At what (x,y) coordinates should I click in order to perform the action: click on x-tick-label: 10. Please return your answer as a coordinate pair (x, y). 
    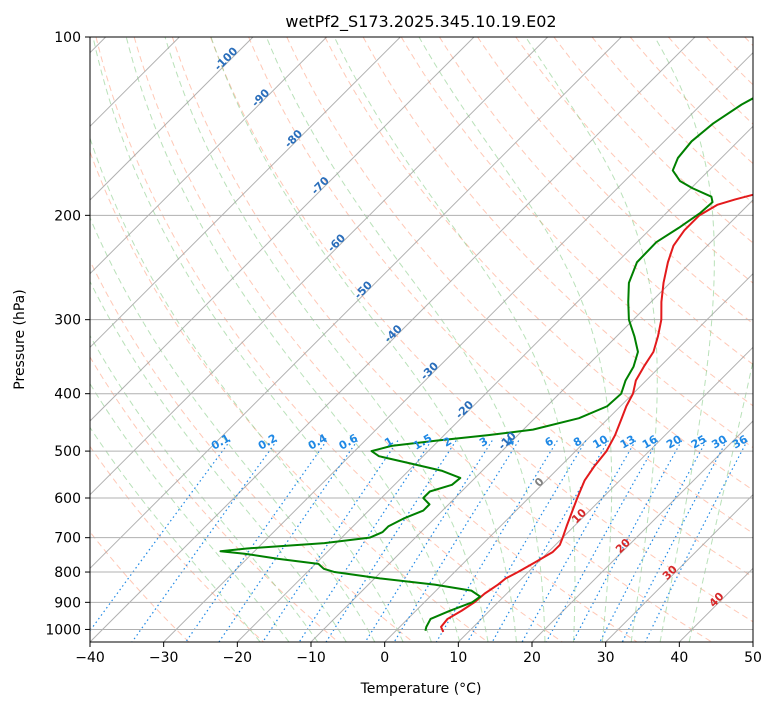
    Looking at the image, I should click on (458, 658).